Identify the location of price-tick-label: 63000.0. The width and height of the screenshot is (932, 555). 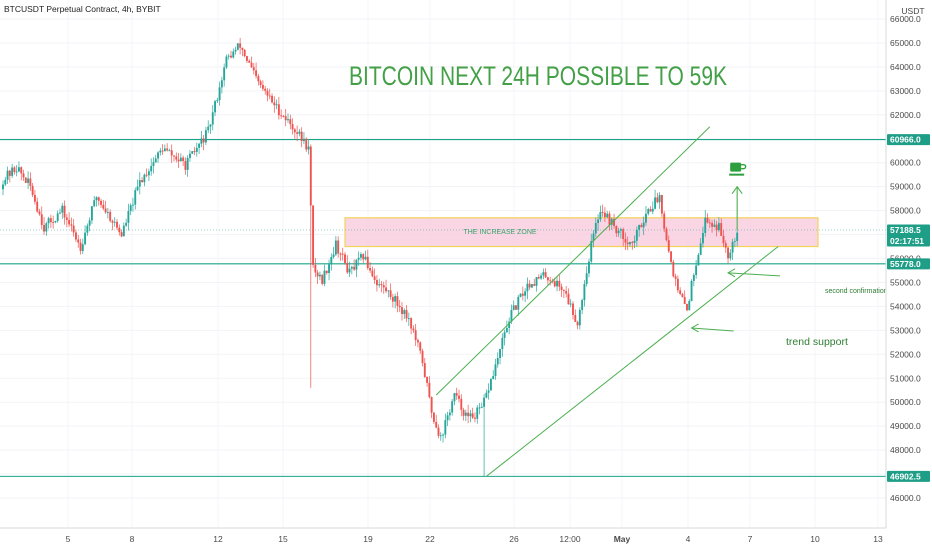
(905, 91).